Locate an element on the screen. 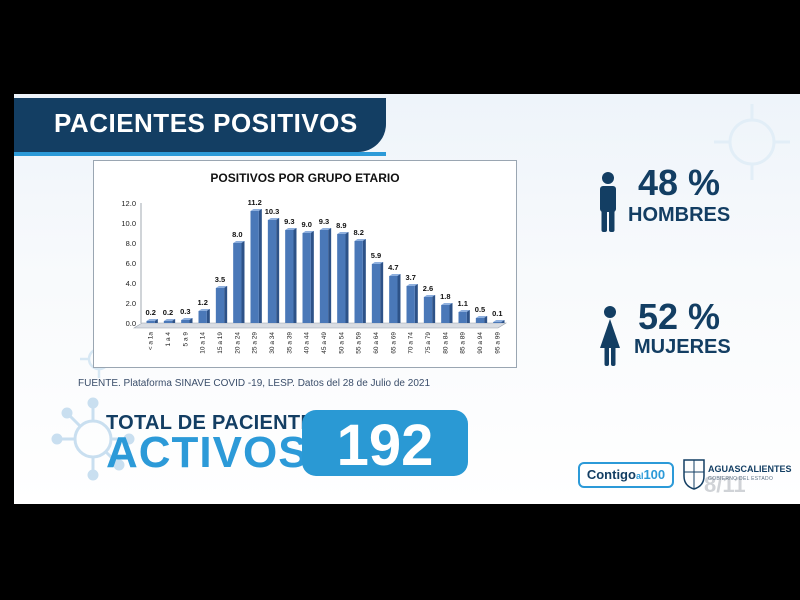 The image size is (800, 600). contigo-logo-al: al is located at coordinates (639, 476).